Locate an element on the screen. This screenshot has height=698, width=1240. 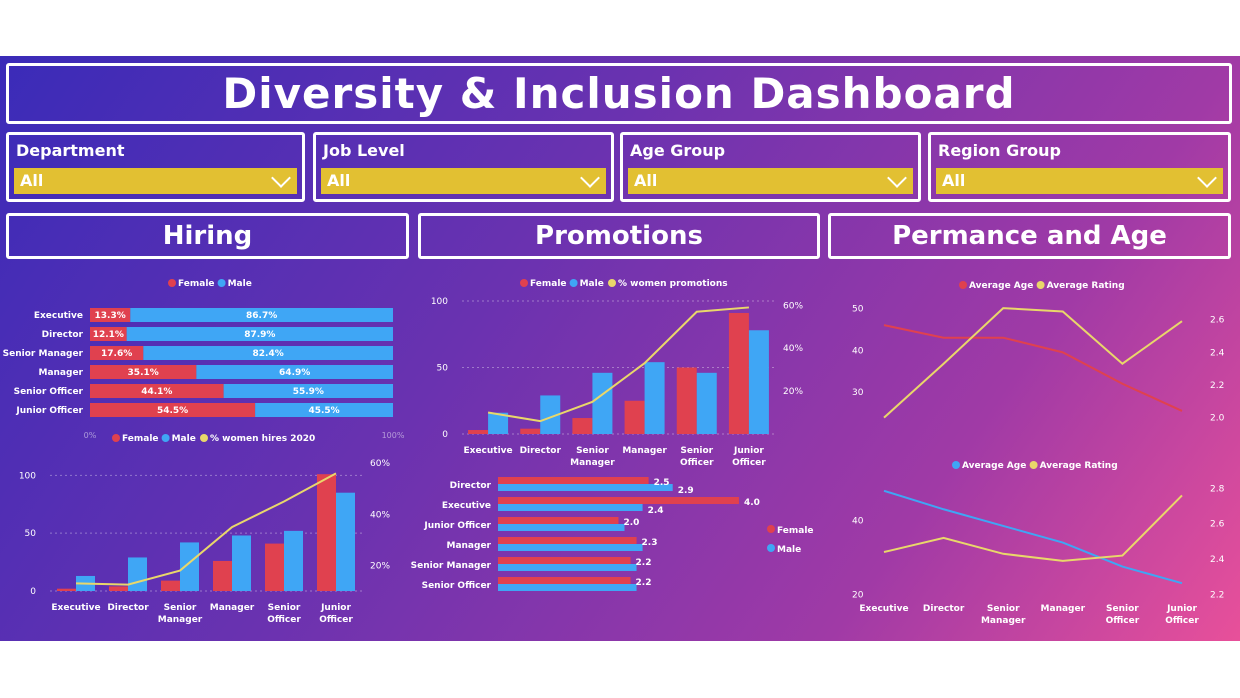
performance-top-y2-tick: 2.0 is located at coordinates (1217, 419).